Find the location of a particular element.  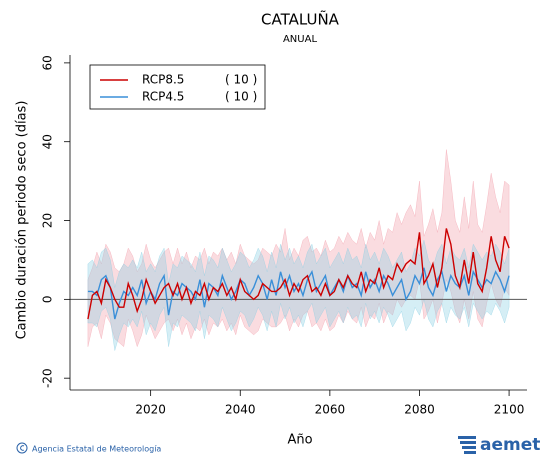

legend-label: RCP8.5 is located at coordinates (163, 80).